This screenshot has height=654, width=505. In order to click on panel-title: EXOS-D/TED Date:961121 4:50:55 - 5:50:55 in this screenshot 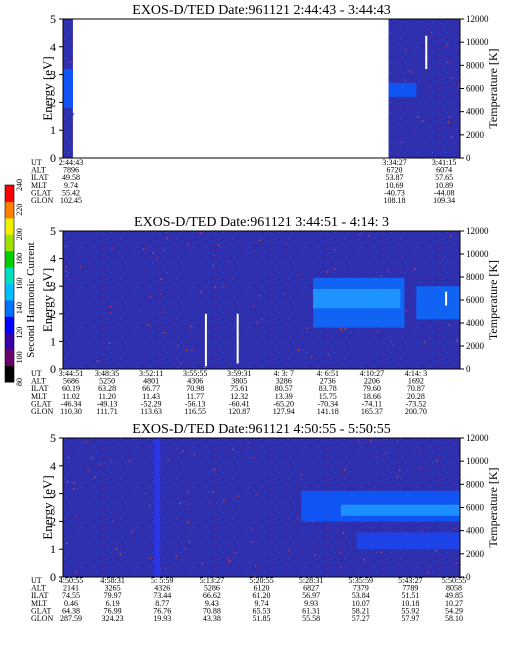, I will do `click(261, 429)`.